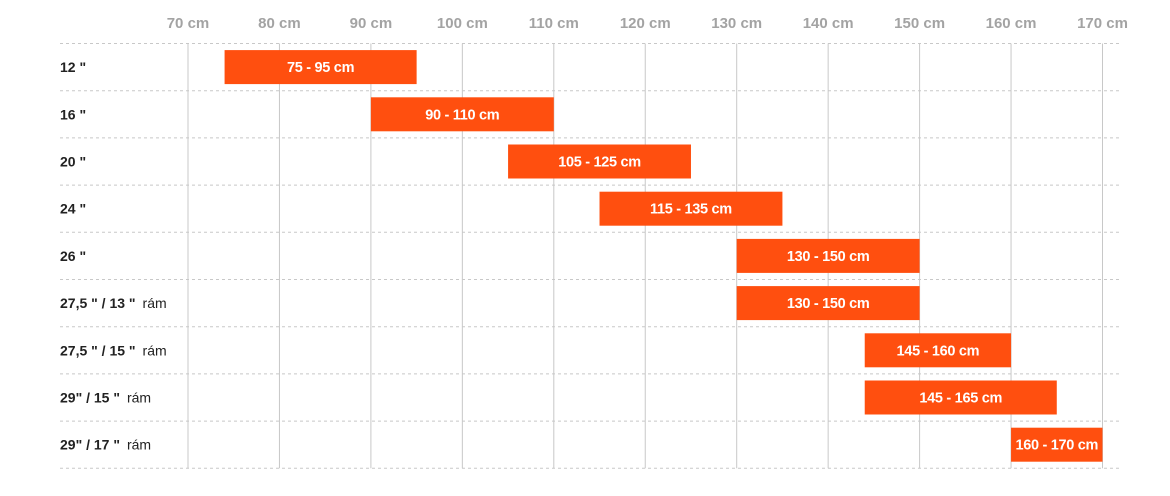  Describe the element at coordinates (828, 23) in the screenshot. I see `x-tick-label: 140 cm` at that location.